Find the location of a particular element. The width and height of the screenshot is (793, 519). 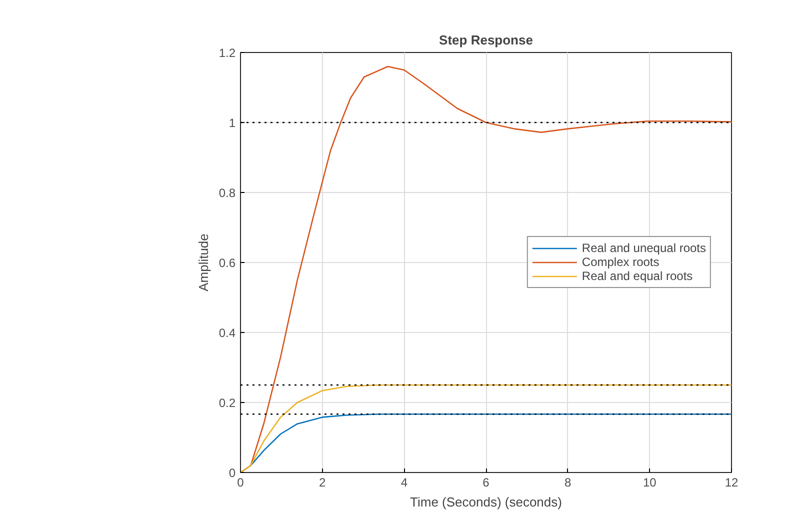

y-axis-title: Amplitude is located at coordinates (203, 263).